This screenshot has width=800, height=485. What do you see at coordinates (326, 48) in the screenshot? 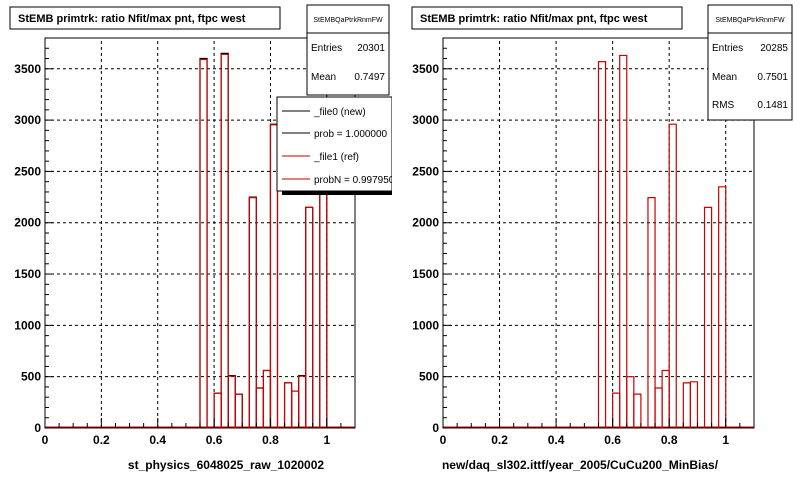
I see `left-stats-entries-label: Entries` at bounding box center [326, 48].